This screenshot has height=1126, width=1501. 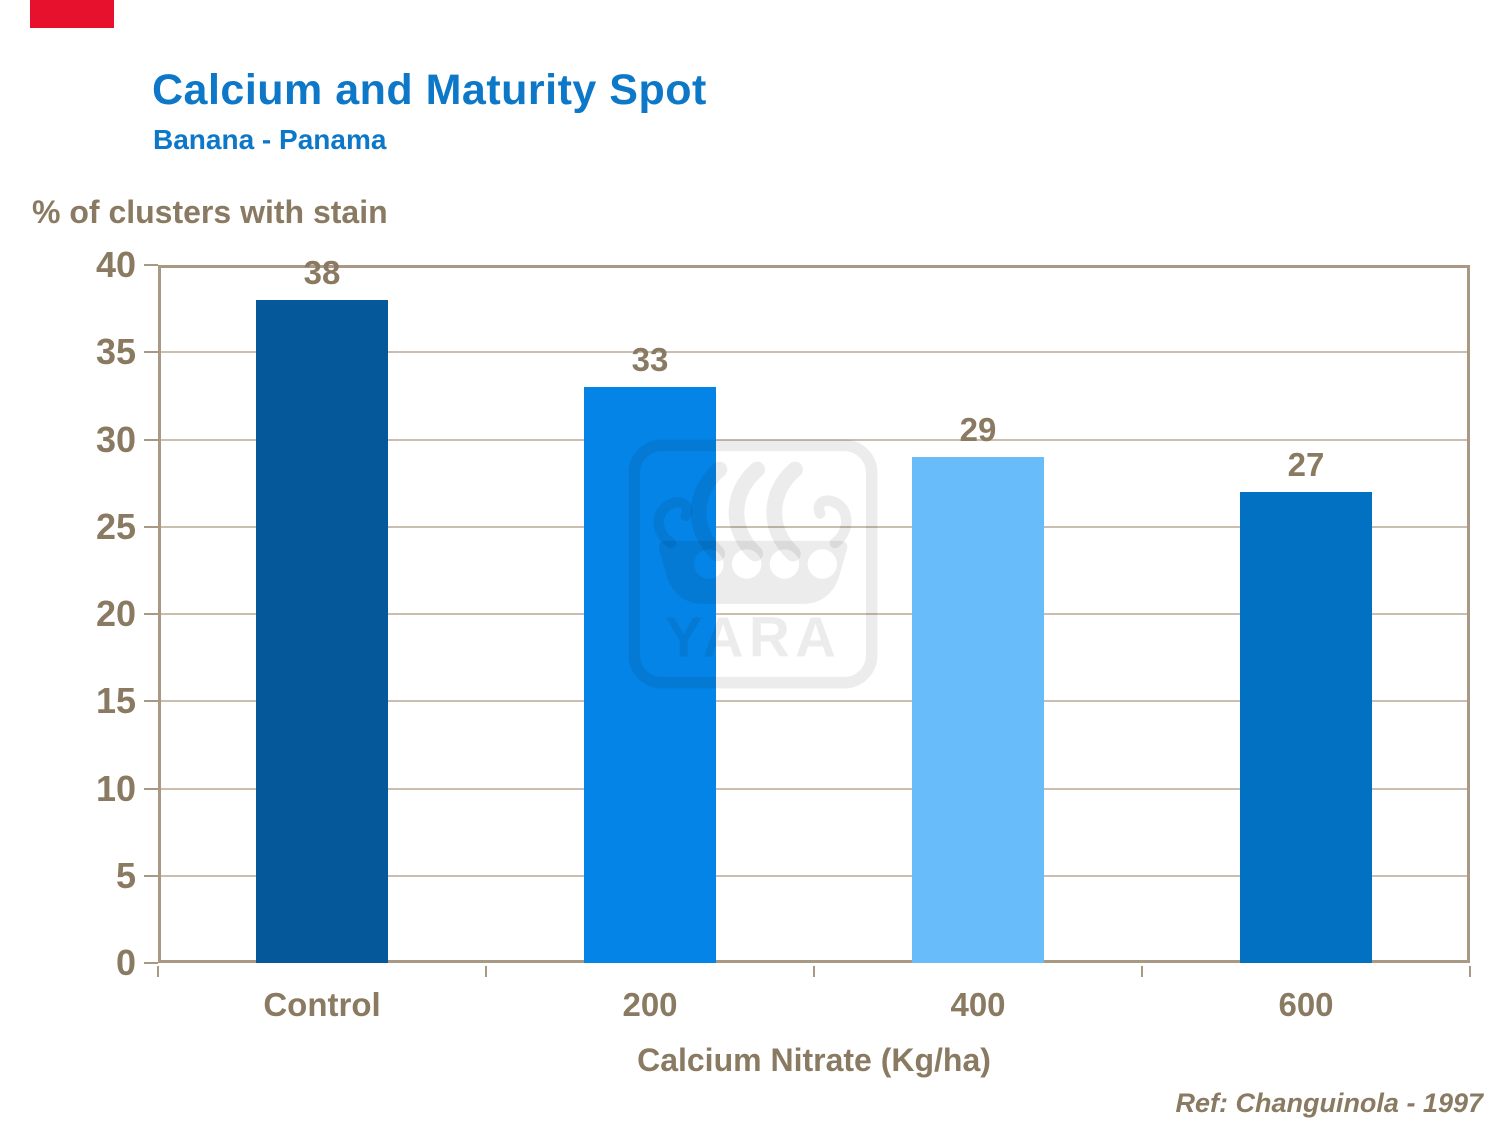 What do you see at coordinates (1329, 1103) in the screenshot?
I see `reference-text: Ref: Changuinola - 1997` at bounding box center [1329, 1103].